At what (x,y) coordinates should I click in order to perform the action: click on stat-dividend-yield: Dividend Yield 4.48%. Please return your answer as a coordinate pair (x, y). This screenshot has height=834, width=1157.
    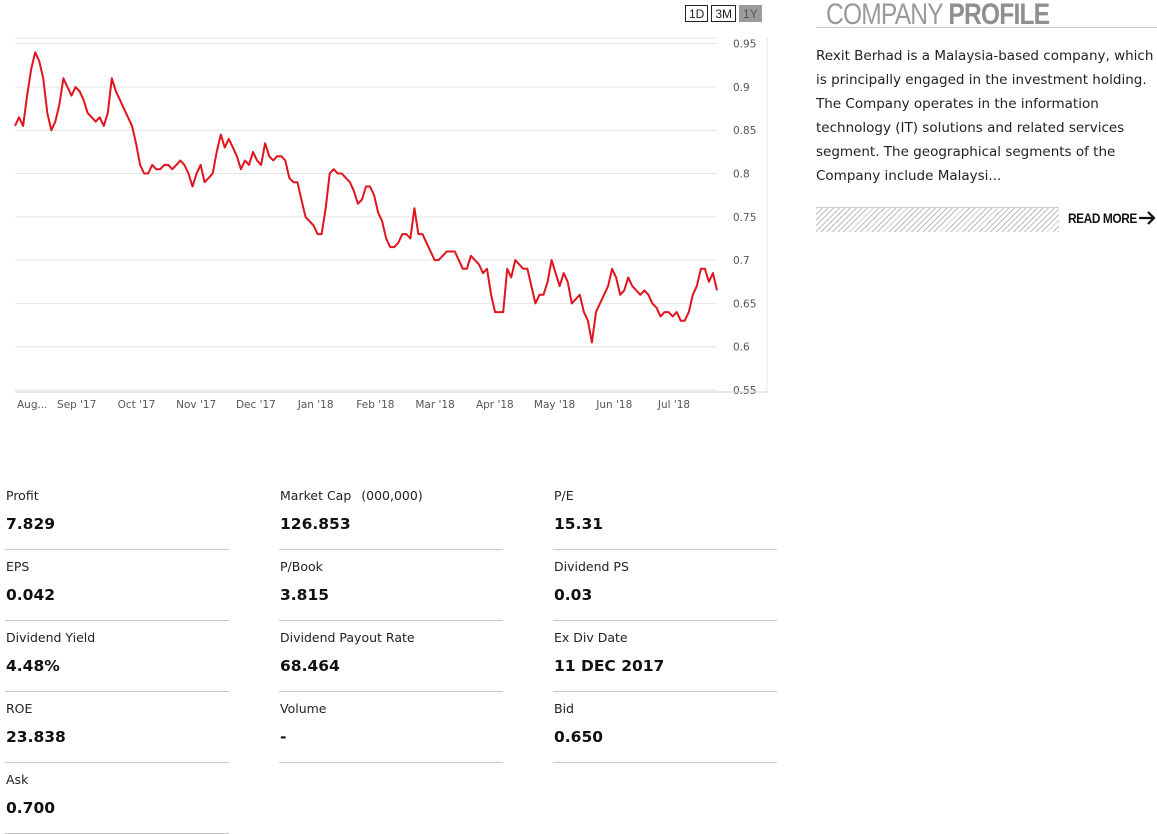
    Looking at the image, I should click on (117, 656).